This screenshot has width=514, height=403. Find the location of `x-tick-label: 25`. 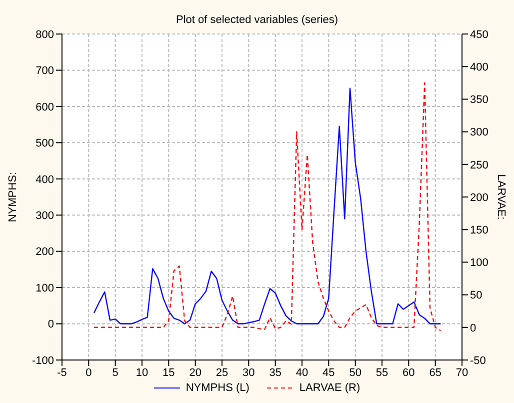

x-tick-label: 25 is located at coordinates (222, 372).